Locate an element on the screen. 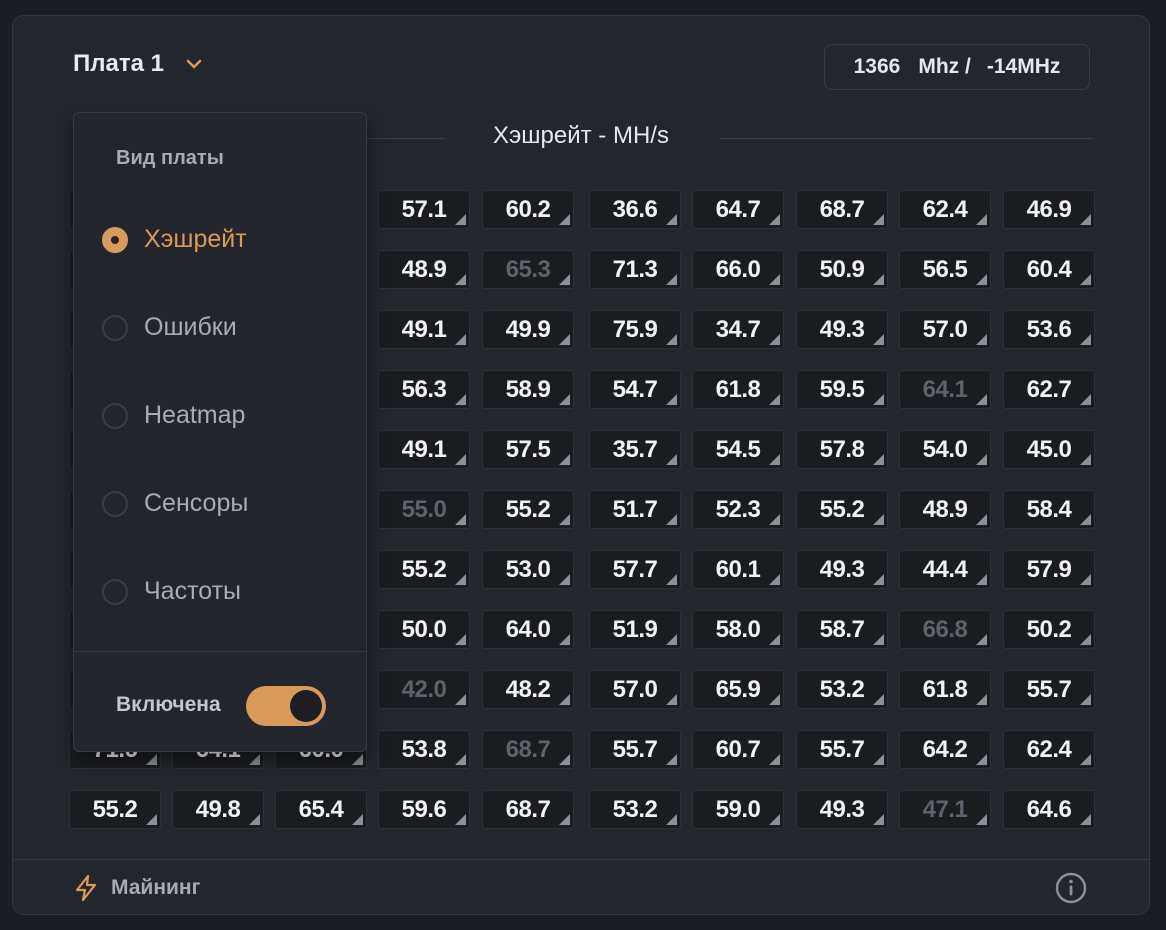  hashrate-cell: 58.9 is located at coordinates (528, 389).